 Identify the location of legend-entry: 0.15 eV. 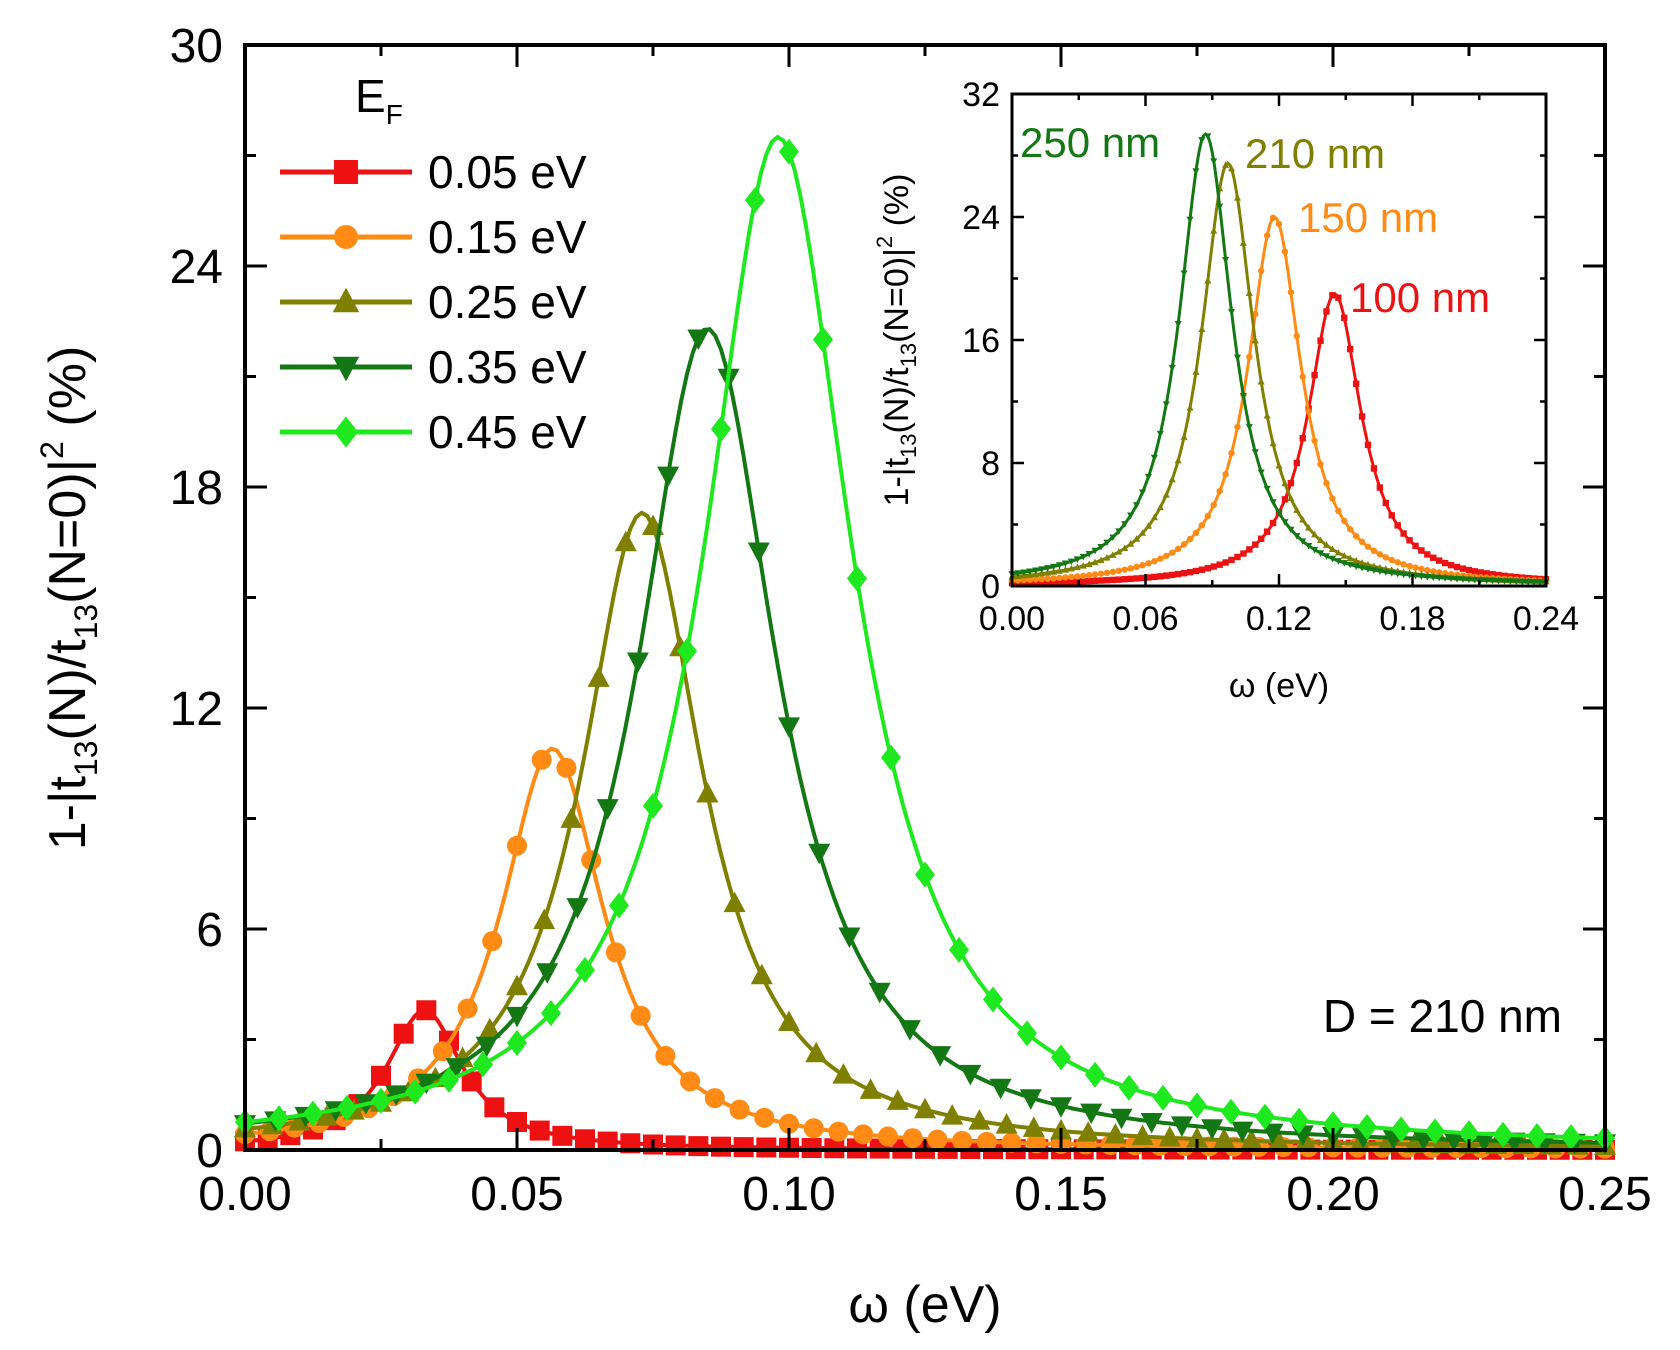
(433, 237).